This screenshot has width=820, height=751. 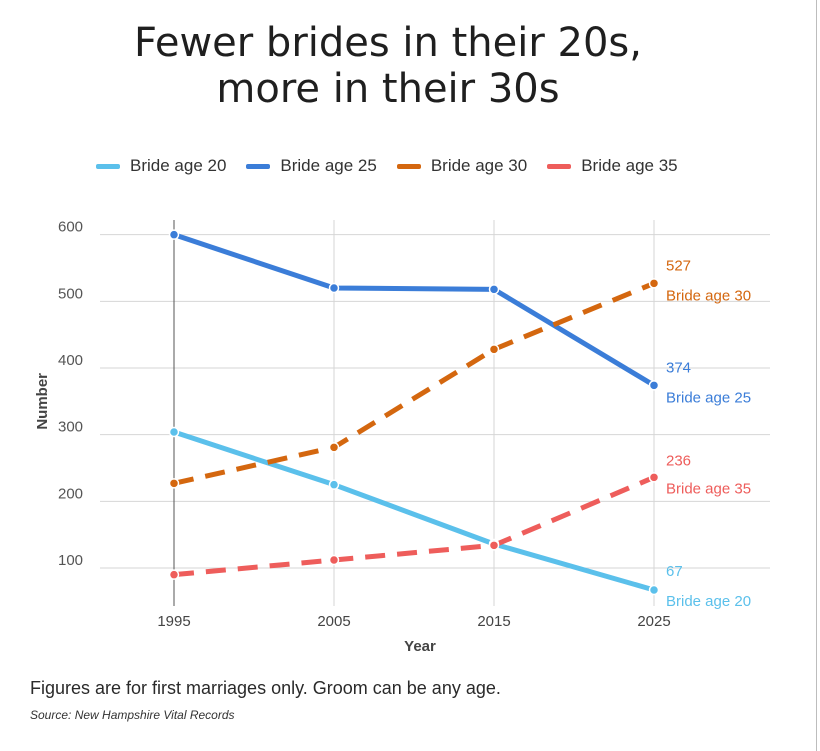 I want to click on y-tick-label: 600, so click(x=70, y=227).